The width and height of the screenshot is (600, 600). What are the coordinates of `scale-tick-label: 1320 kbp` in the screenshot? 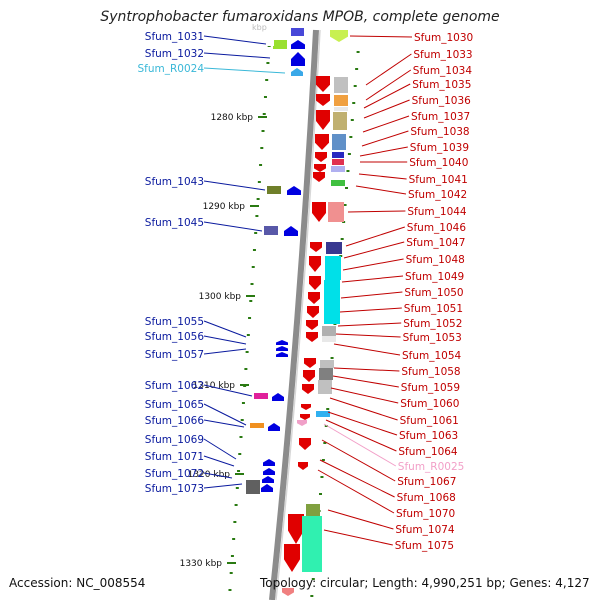 It's located at (209, 475).